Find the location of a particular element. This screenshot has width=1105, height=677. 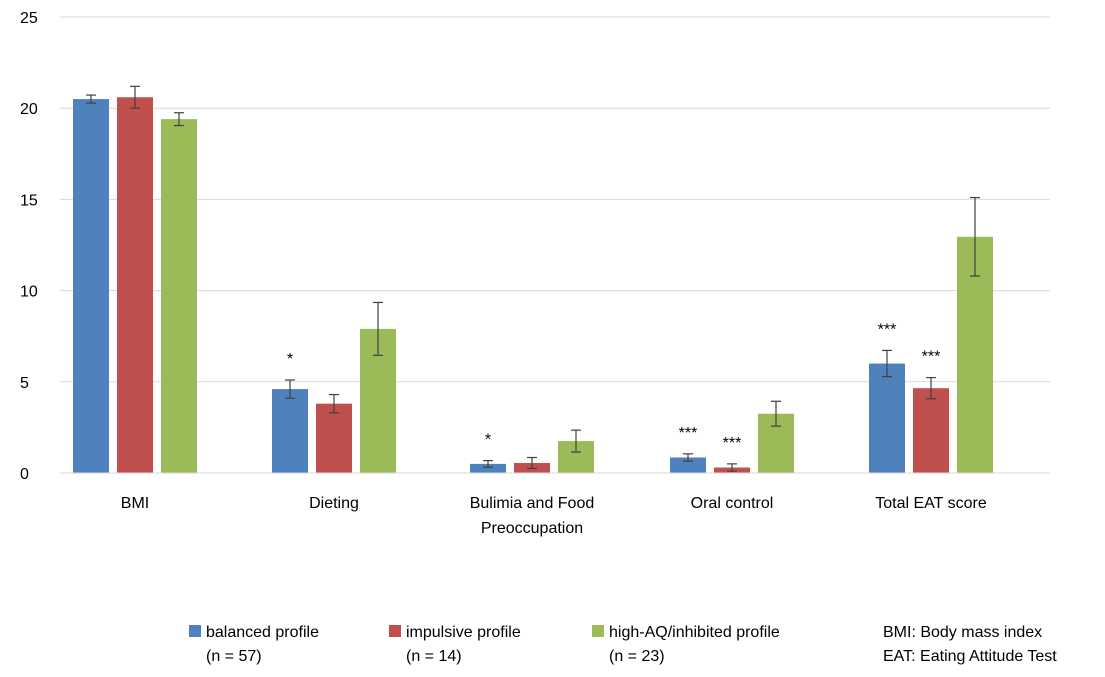

legend-sample-size: (n = 23) is located at coordinates (637, 656).